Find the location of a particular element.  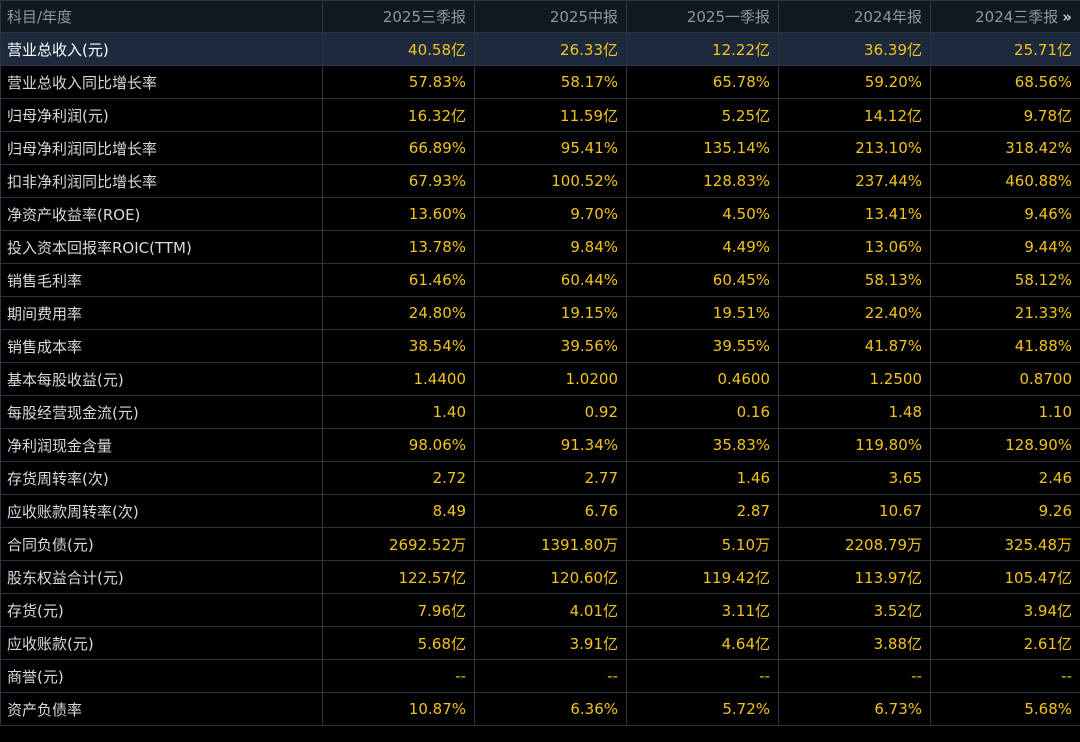

value-cell: 3.94亿 is located at coordinates (1005, 610).